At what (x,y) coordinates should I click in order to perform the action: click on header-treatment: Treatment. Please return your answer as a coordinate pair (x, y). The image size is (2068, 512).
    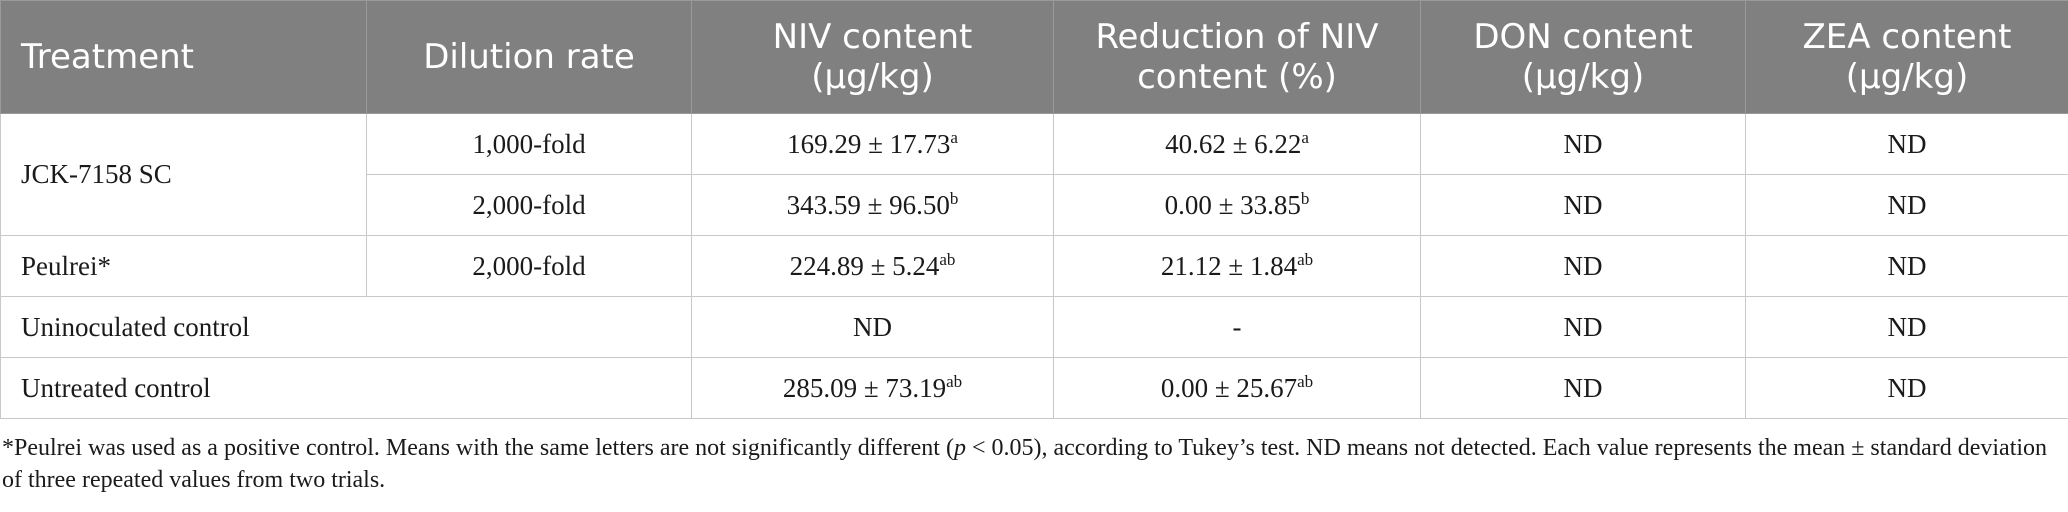
    Looking at the image, I should click on (183, 57).